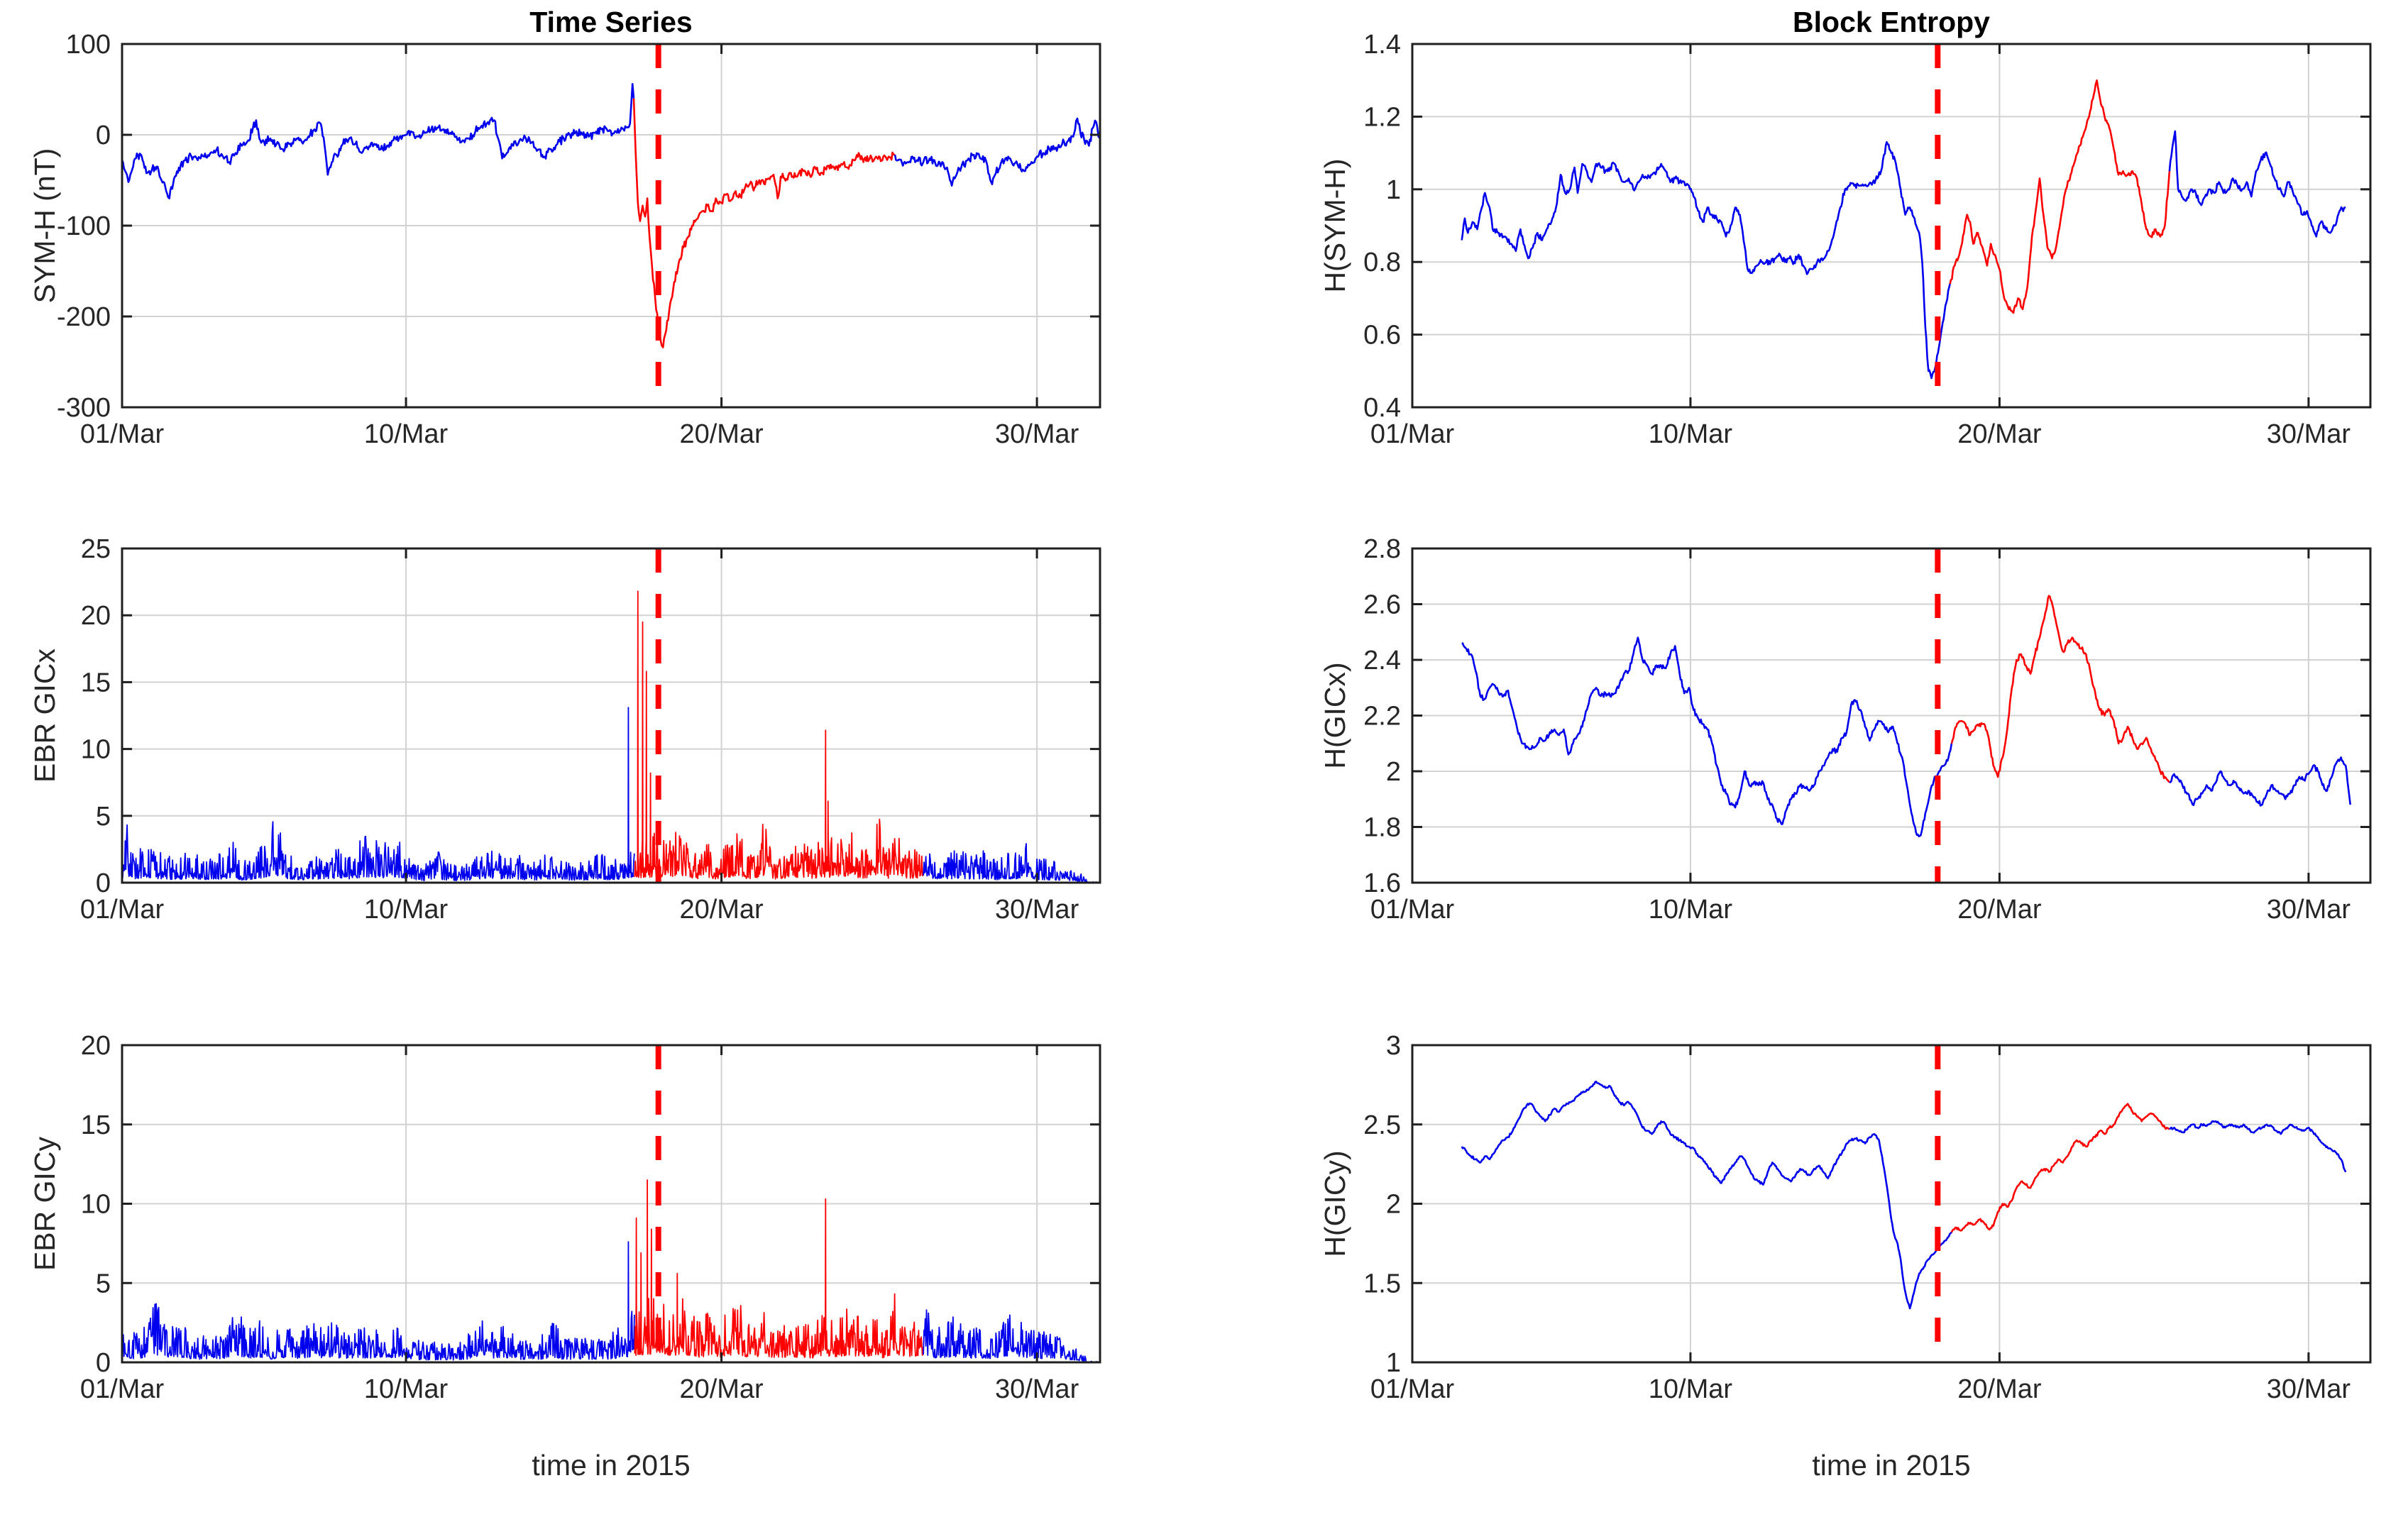 The image size is (2408, 1517). I want to click on y-tick-label: 2.8, so click(1382, 549).